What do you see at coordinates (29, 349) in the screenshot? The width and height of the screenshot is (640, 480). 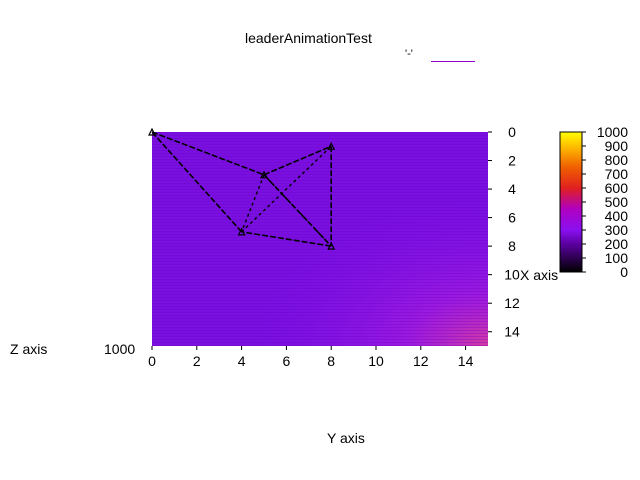 I see `z-axis-label: Z axis` at bounding box center [29, 349].